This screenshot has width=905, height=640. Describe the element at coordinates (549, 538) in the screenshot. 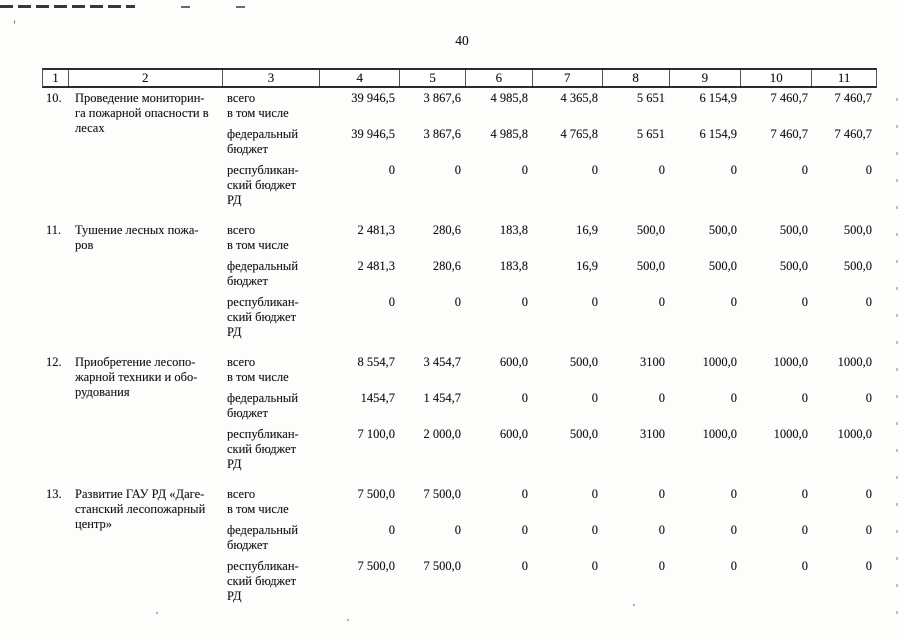

I see `funding-subrow: федеральный бюджет 0 0 0 0 0 0 0 0` at that location.